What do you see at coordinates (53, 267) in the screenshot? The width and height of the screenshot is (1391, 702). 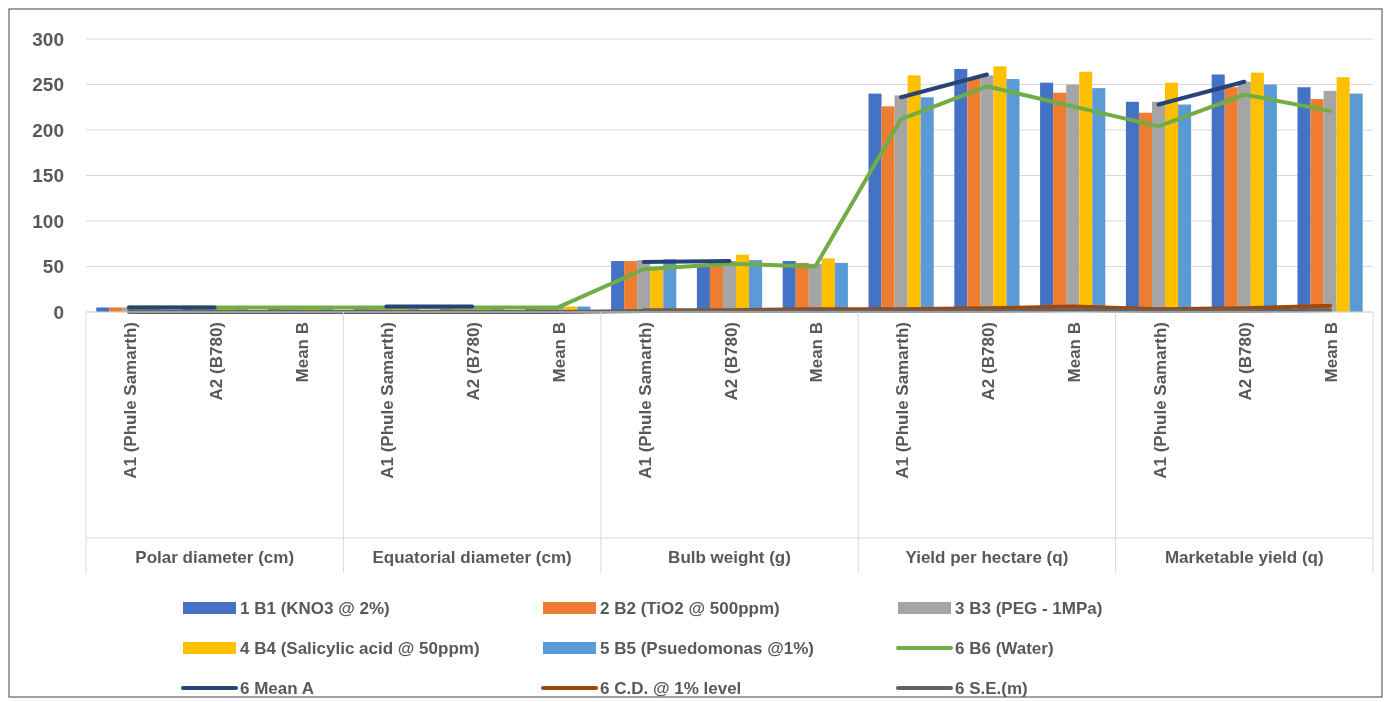 I see `y-tick-label: 50` at bounding box center [53, 267].